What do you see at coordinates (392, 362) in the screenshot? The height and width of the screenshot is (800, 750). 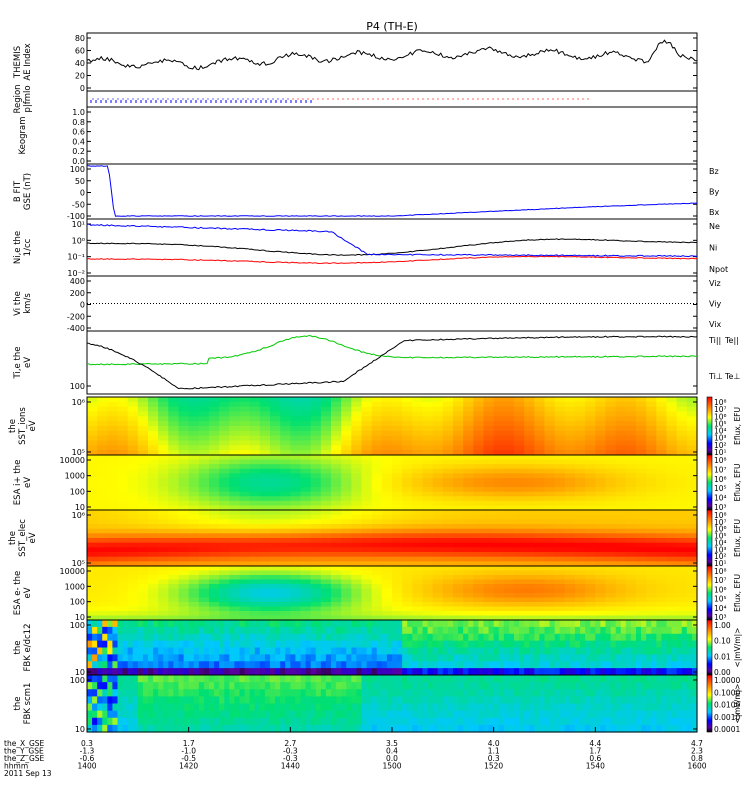 I see `panel-frame` at bounding box center [392, 362].